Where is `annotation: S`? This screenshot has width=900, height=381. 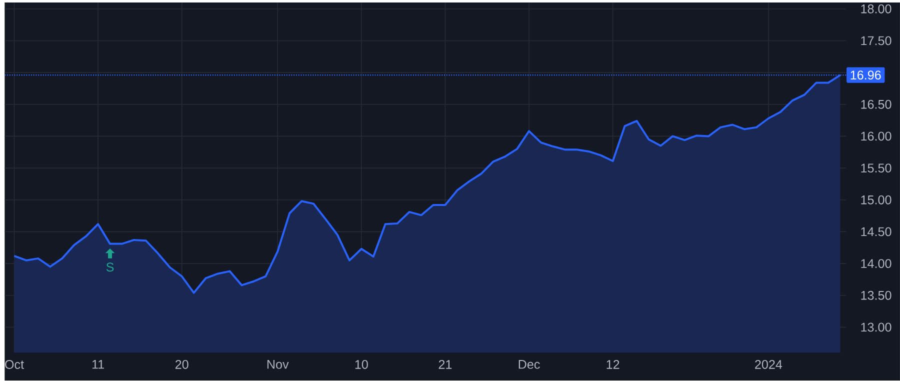 annotation: S is located at coordinates (110, 267).